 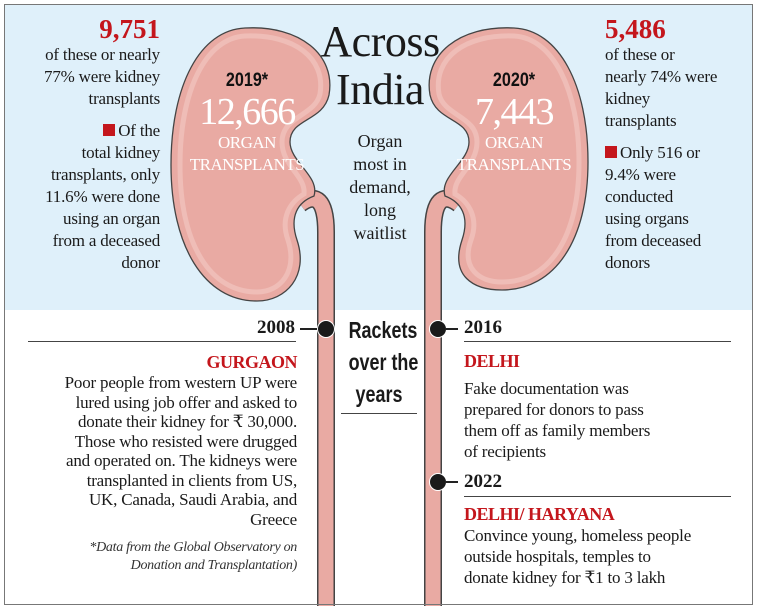 What do you see at coordinates (192, 480) in the screenshot?
I see `timeline-text-line: transplanted in clients from US,` at bounding box center [192, 480].